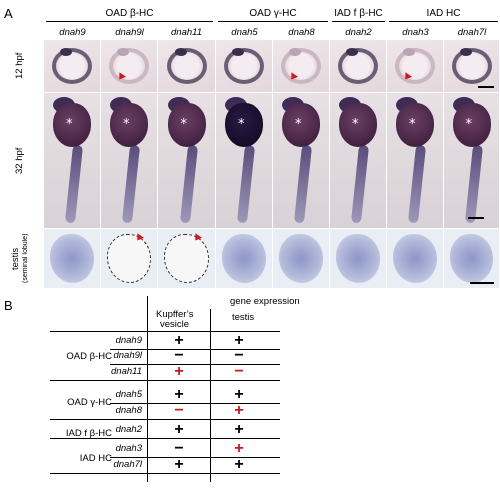 Image resolution: width=500 pixels, height=490 pixels. What do you see at coordinates (415, 160) in the screenshot?
I see `image-32hpf-dnah3: *` at bounding box center [415, 160].